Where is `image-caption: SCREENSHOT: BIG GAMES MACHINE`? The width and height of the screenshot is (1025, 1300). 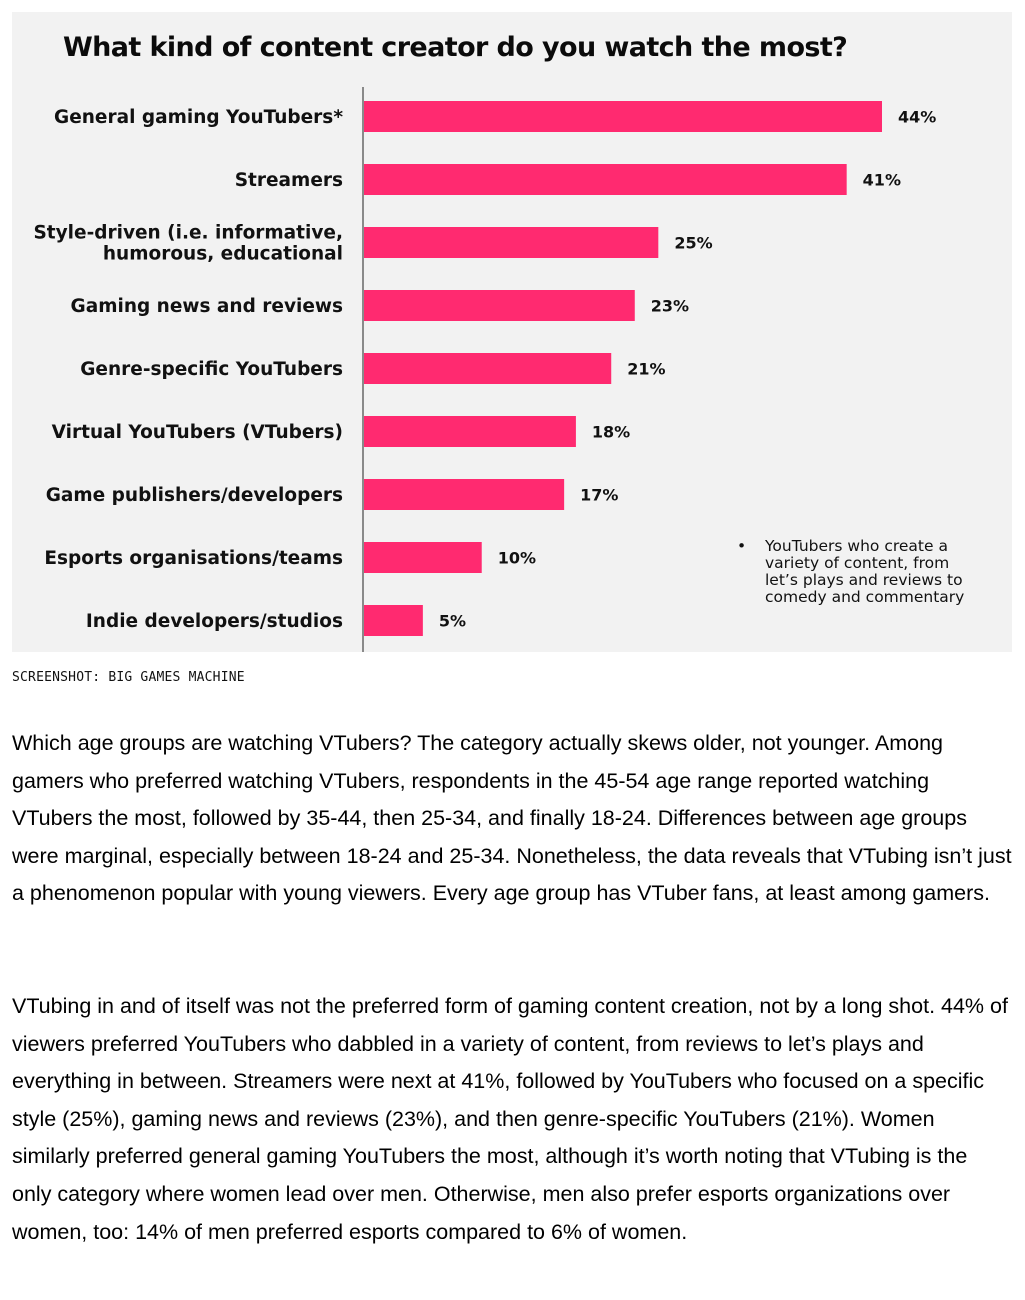
image-caption: SCREENSHOT: BIG GAMES MACHINE is located at coordinates (128, 677).